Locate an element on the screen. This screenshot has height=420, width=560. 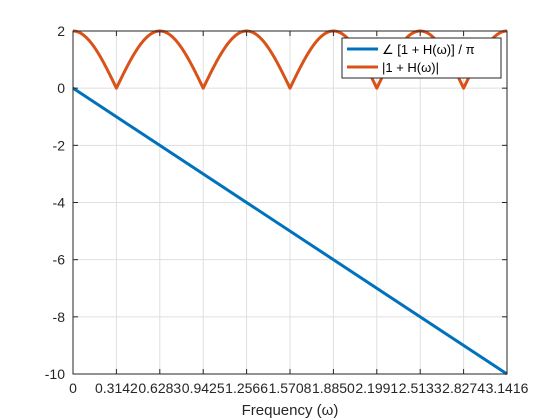
legend-label-phase: ∠ [1 + H(ω)] / π is located at coordinates (428, 49).